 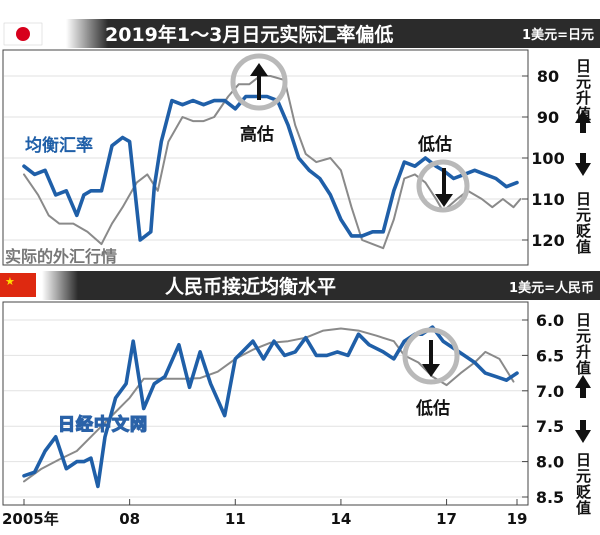 I want to click on china-ytick-label: 6.5, so click(x=550, y=355).